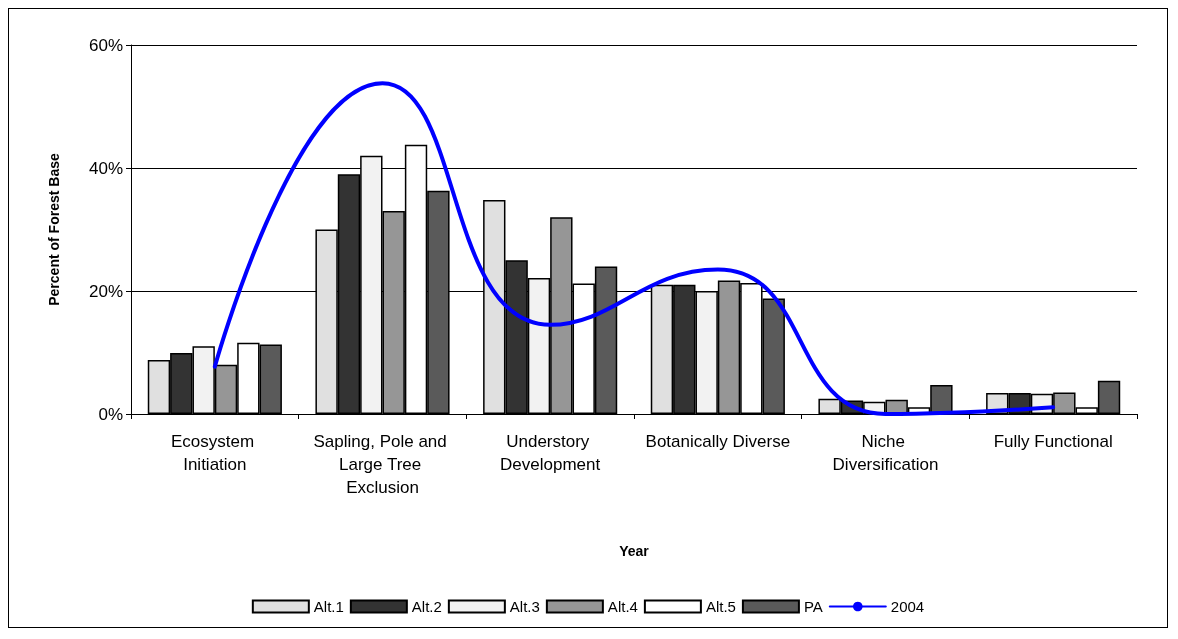 The height and width of the screenshot is (639, 1178). What do you see at coordinates (720, 606) in the screenshot?
I see `legend-label: Alt.5` at bounding box center [720, 606].